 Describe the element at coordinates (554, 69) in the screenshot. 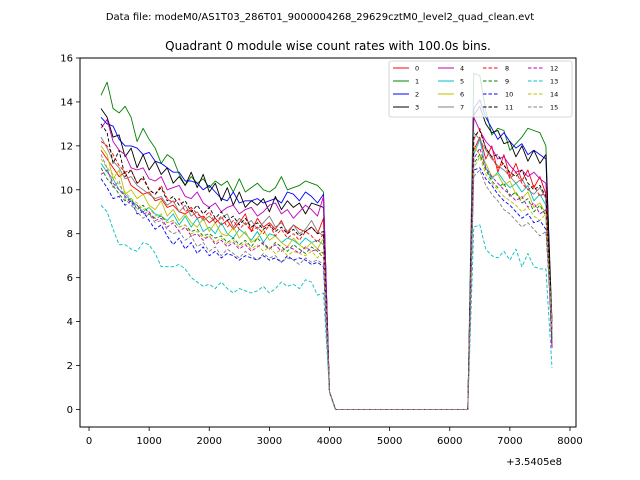

I see `legend-label-12: 12` at that location.